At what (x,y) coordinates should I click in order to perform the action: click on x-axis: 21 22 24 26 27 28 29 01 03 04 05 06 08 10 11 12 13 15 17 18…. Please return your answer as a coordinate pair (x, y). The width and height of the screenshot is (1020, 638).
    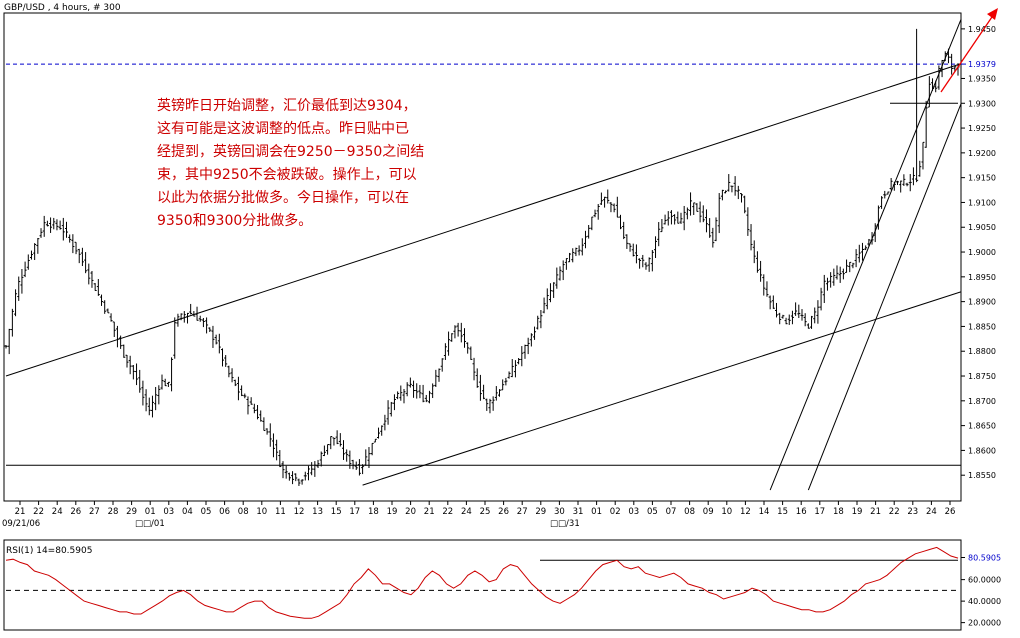
    Looking at the image, I should click on (478, 515).